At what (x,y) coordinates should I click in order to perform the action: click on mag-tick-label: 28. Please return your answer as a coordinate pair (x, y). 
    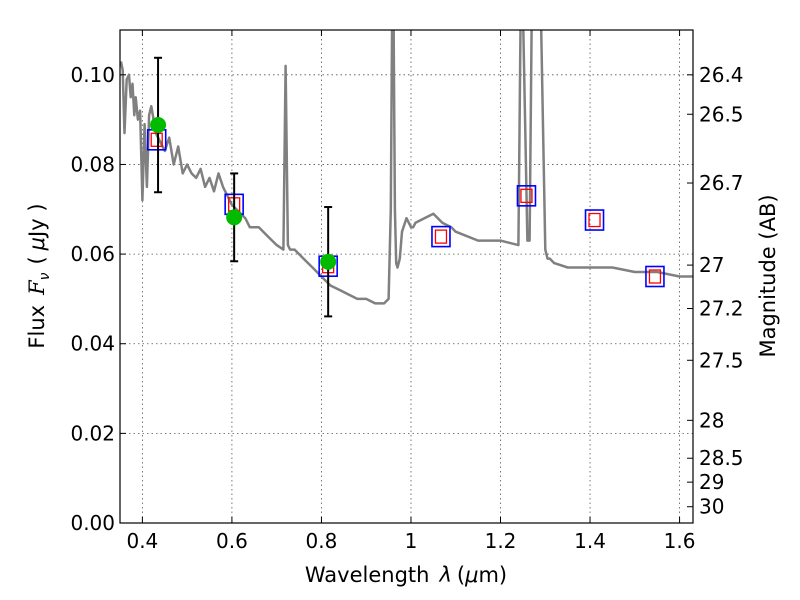
    Looking at the image, I should click on (711, 420).